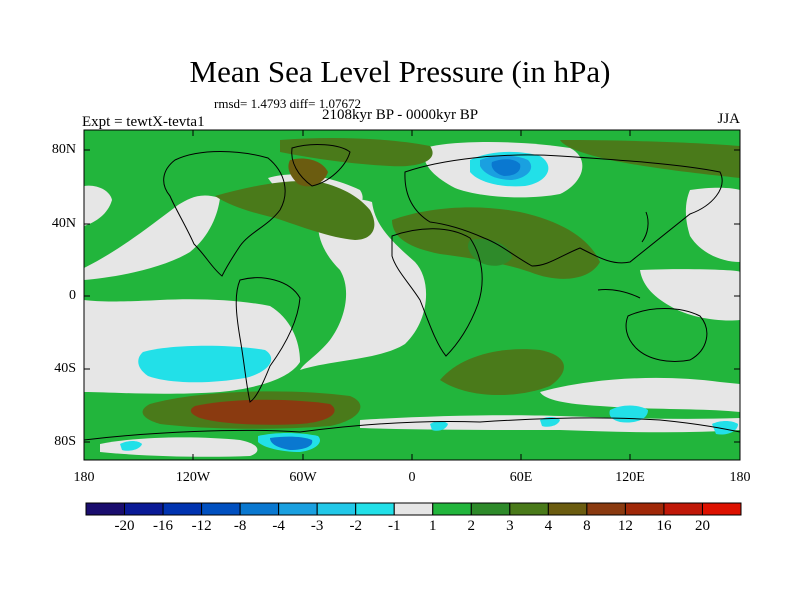 This screenshot has height=600, width=800. I want to click on blue-region-weddell, so click(291, 443).